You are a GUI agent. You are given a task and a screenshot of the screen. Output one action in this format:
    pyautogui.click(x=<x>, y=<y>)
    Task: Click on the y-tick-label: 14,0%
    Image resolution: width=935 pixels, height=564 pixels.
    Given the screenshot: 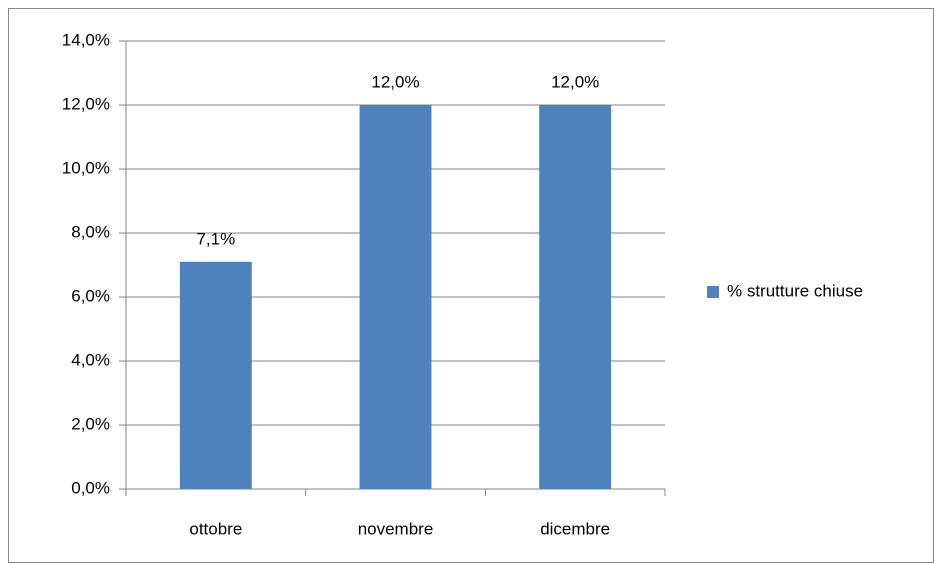 What is the action you would take?
    pyautogui.click(x=86, y=39)
    